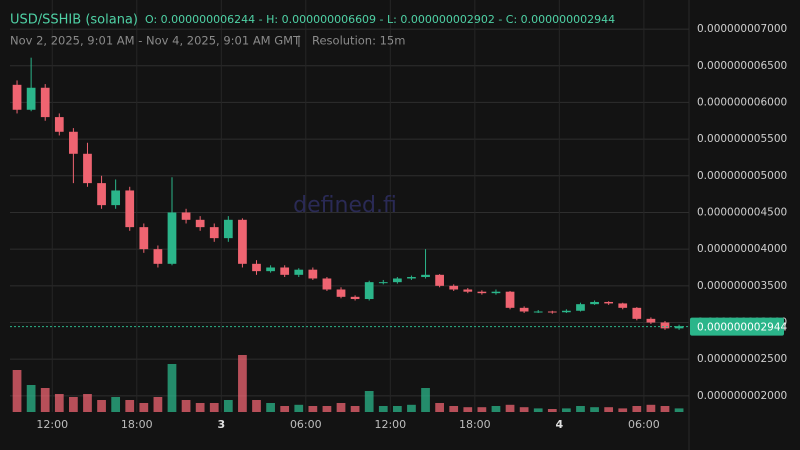  What do you see at coordinates (742, 359) in the screenshot?
I see `y-tick-label: 0.000000002500` at bounding box center [742, 359].